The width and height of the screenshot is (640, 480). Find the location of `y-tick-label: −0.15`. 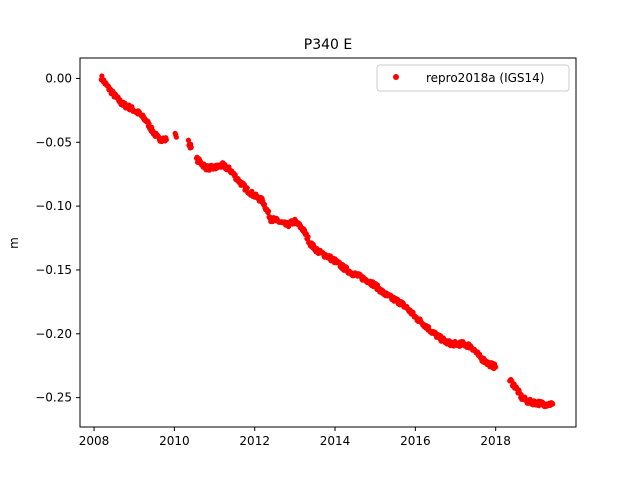

y-tick-label: −0.15 is located at coordinates (53, 270).